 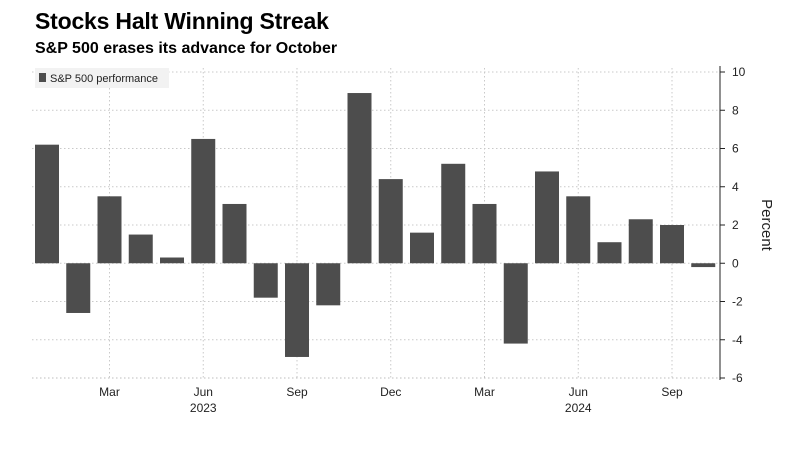 I want to click on y-tick-label: 0, so click(x=735, y=263).